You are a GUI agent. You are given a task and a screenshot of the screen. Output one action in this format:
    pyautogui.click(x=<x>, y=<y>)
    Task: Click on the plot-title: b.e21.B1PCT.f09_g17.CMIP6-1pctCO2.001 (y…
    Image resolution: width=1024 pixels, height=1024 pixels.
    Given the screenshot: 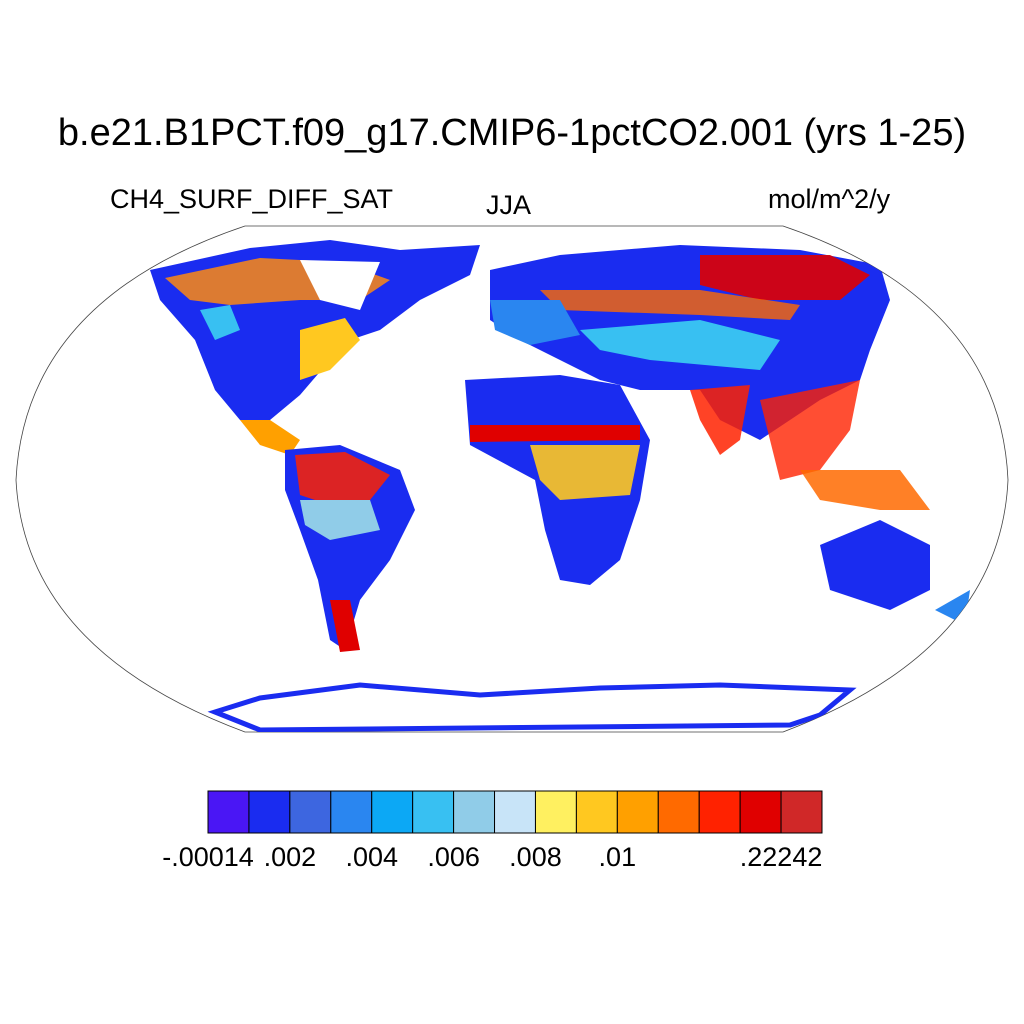 What is the action you would take?
    pyautogui.click(x=512, y=133)
    